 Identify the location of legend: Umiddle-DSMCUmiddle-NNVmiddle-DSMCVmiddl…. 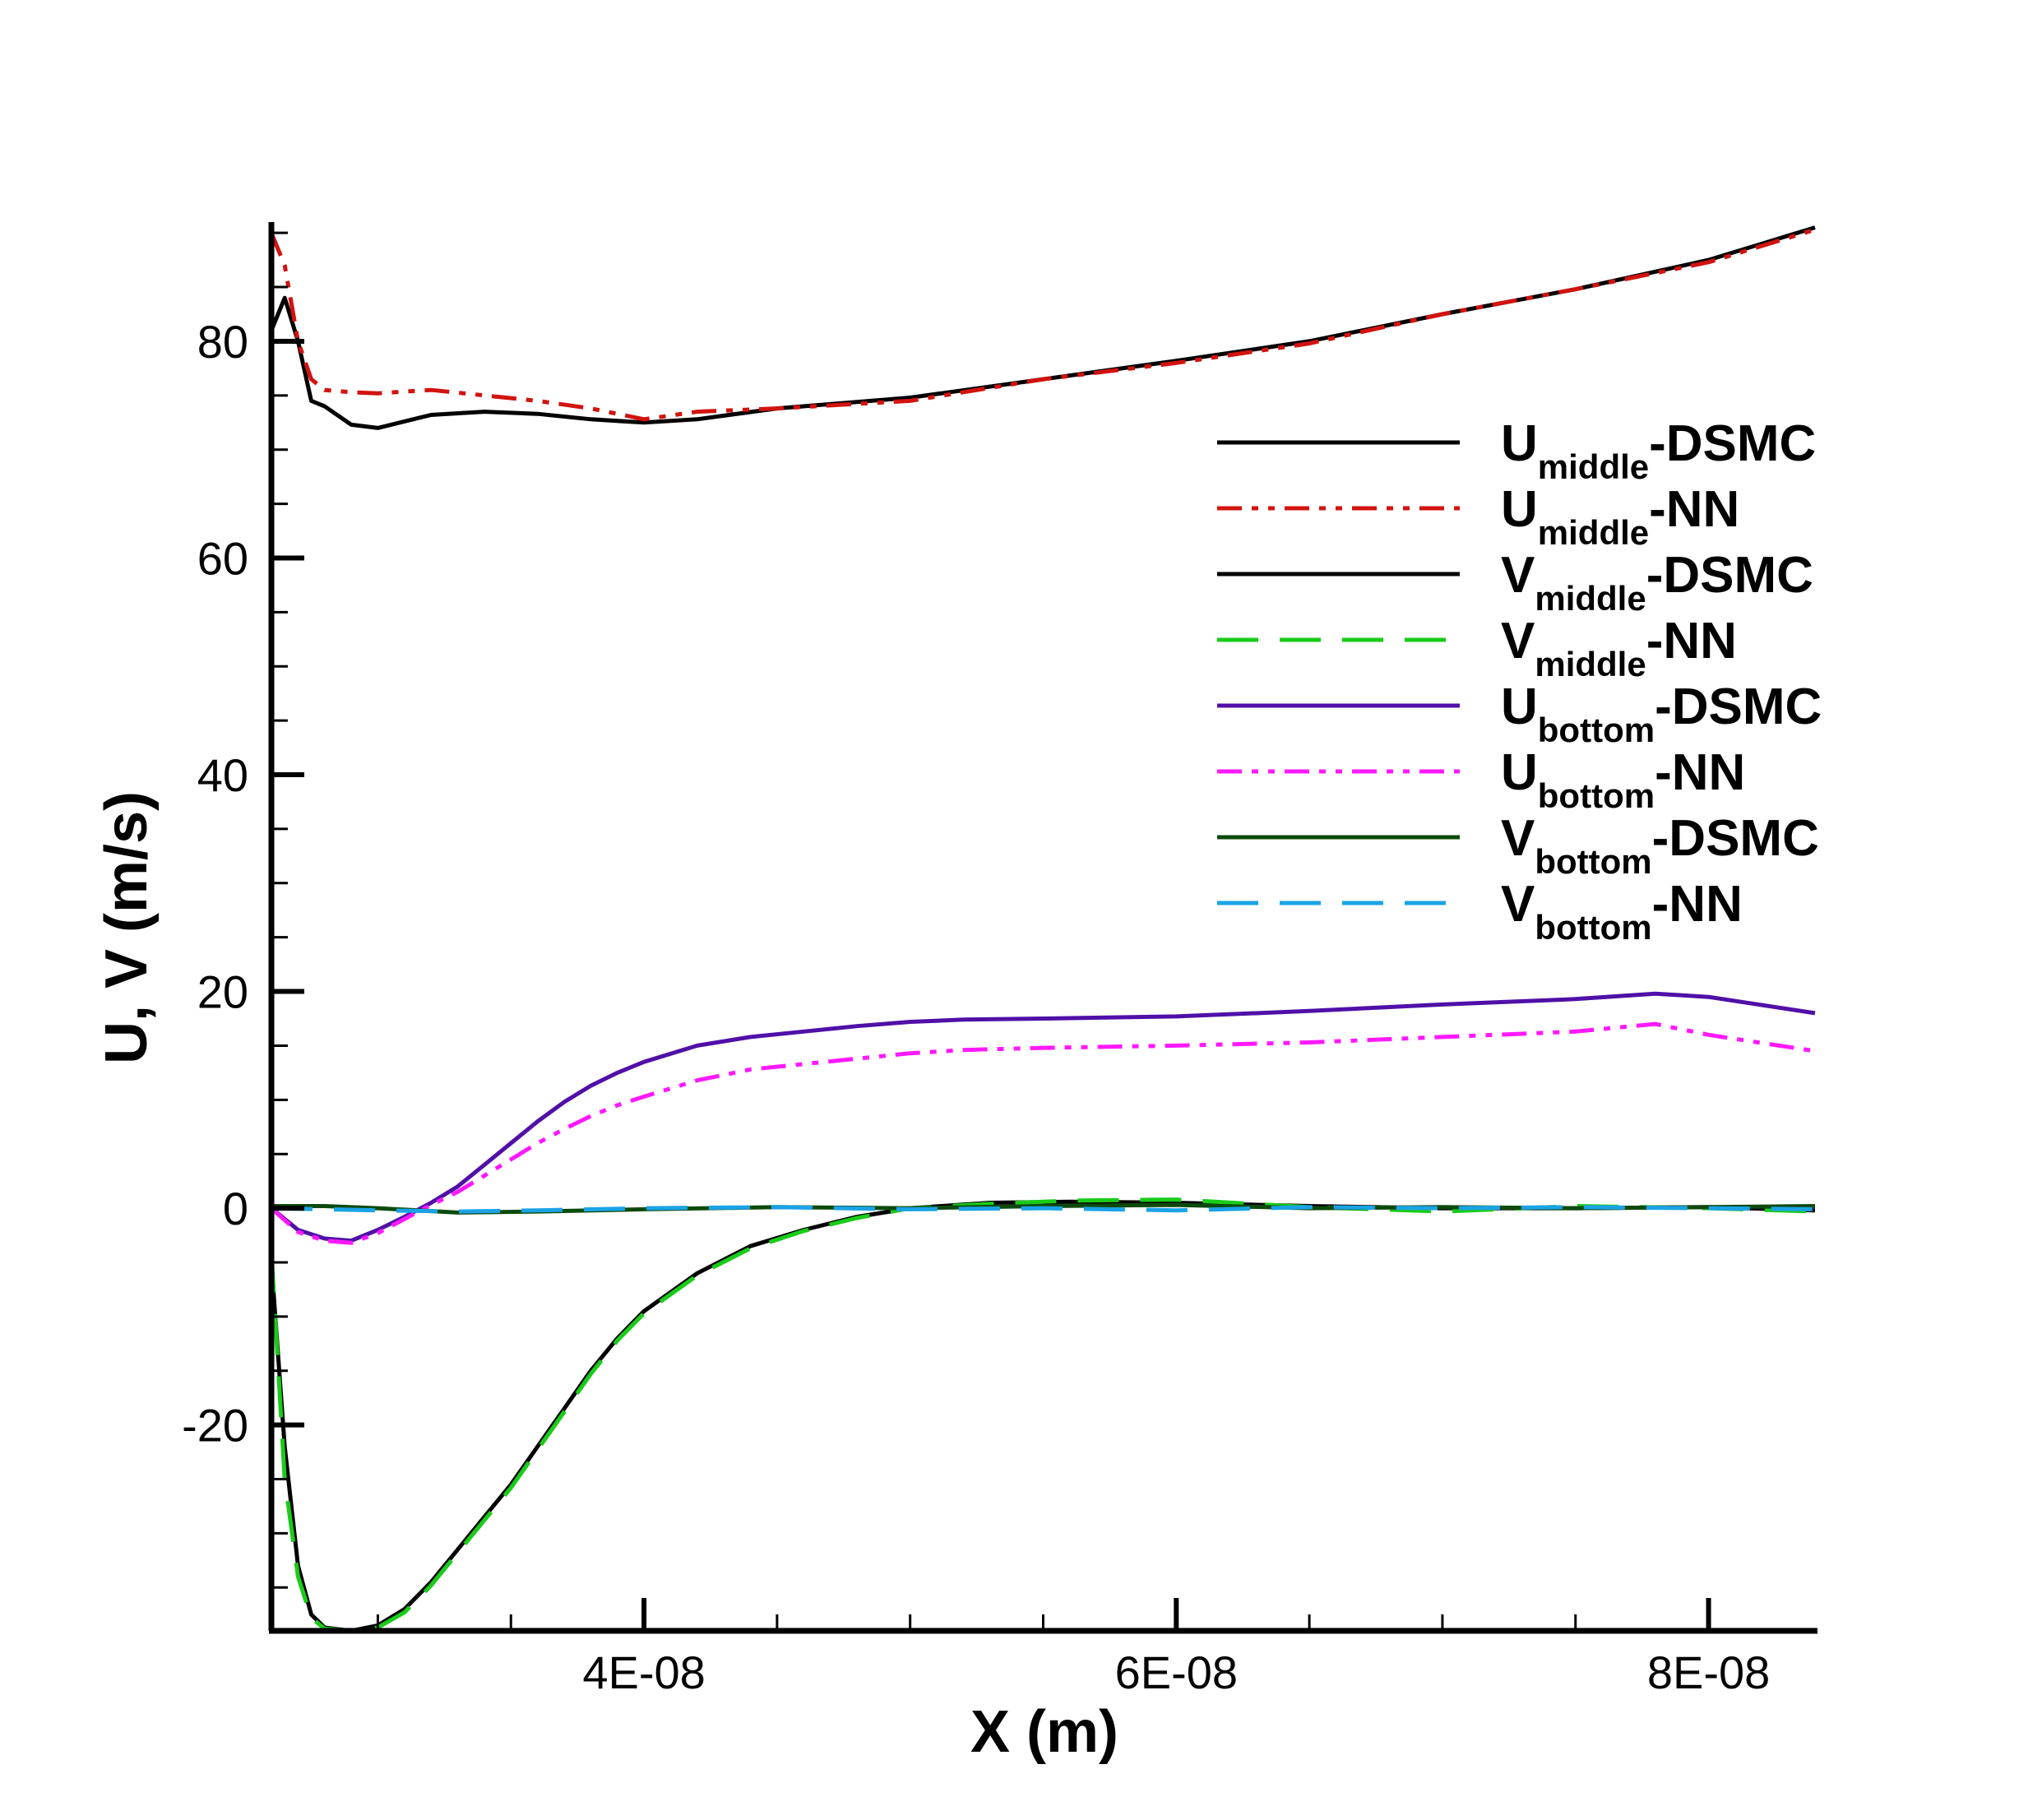
(1519, 681).